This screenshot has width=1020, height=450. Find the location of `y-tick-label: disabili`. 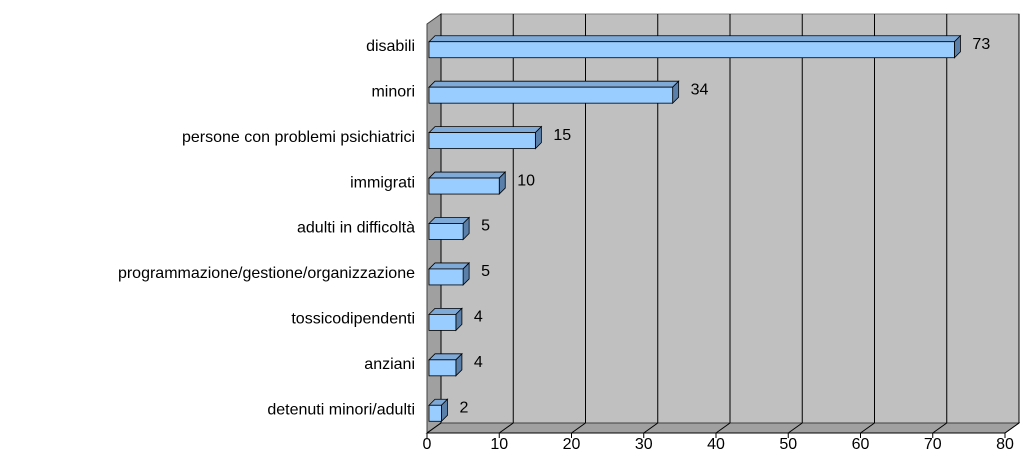

y-tick-label: disabili is located at coordinates (390, 46).